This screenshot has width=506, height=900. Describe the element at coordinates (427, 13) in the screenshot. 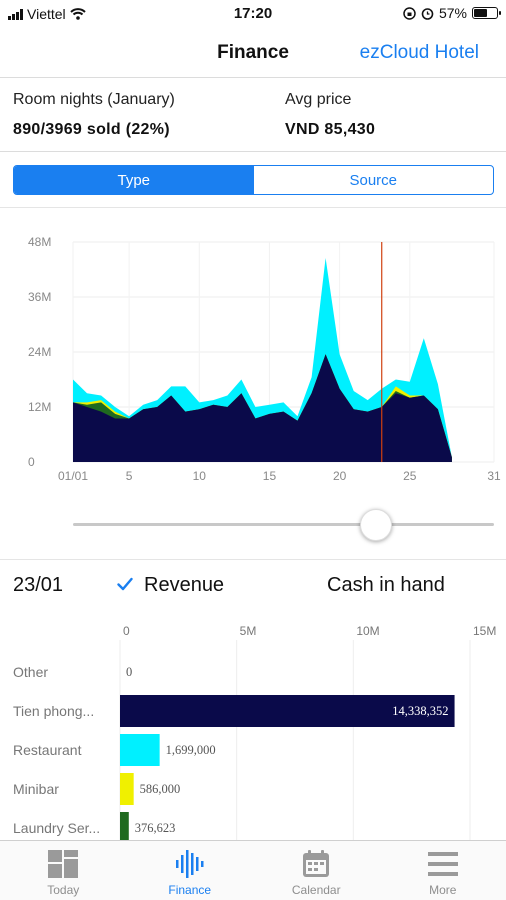

I see `alarm-icon` at that location.